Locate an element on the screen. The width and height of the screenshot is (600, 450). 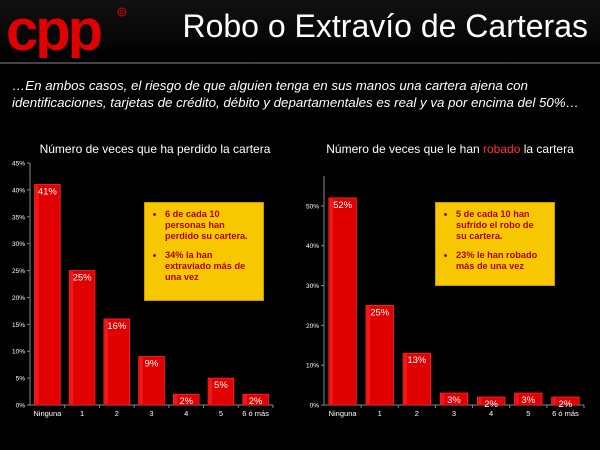
chart2-y-tick-label: 30% is located at coordinates (312, 286).